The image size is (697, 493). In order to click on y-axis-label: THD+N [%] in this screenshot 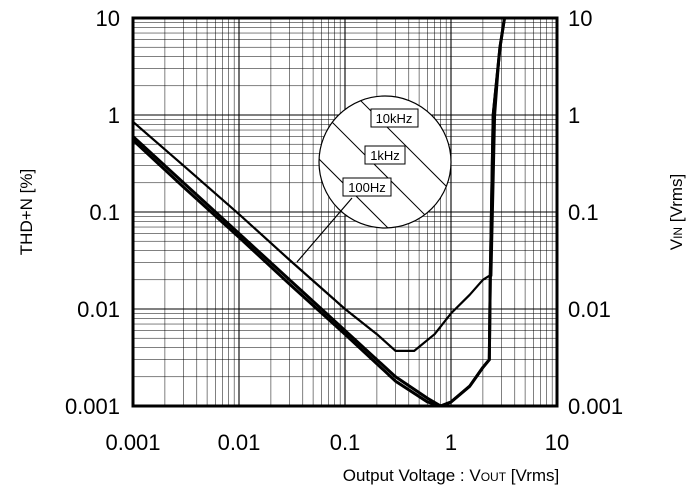, I will do `click(26, 212)`.